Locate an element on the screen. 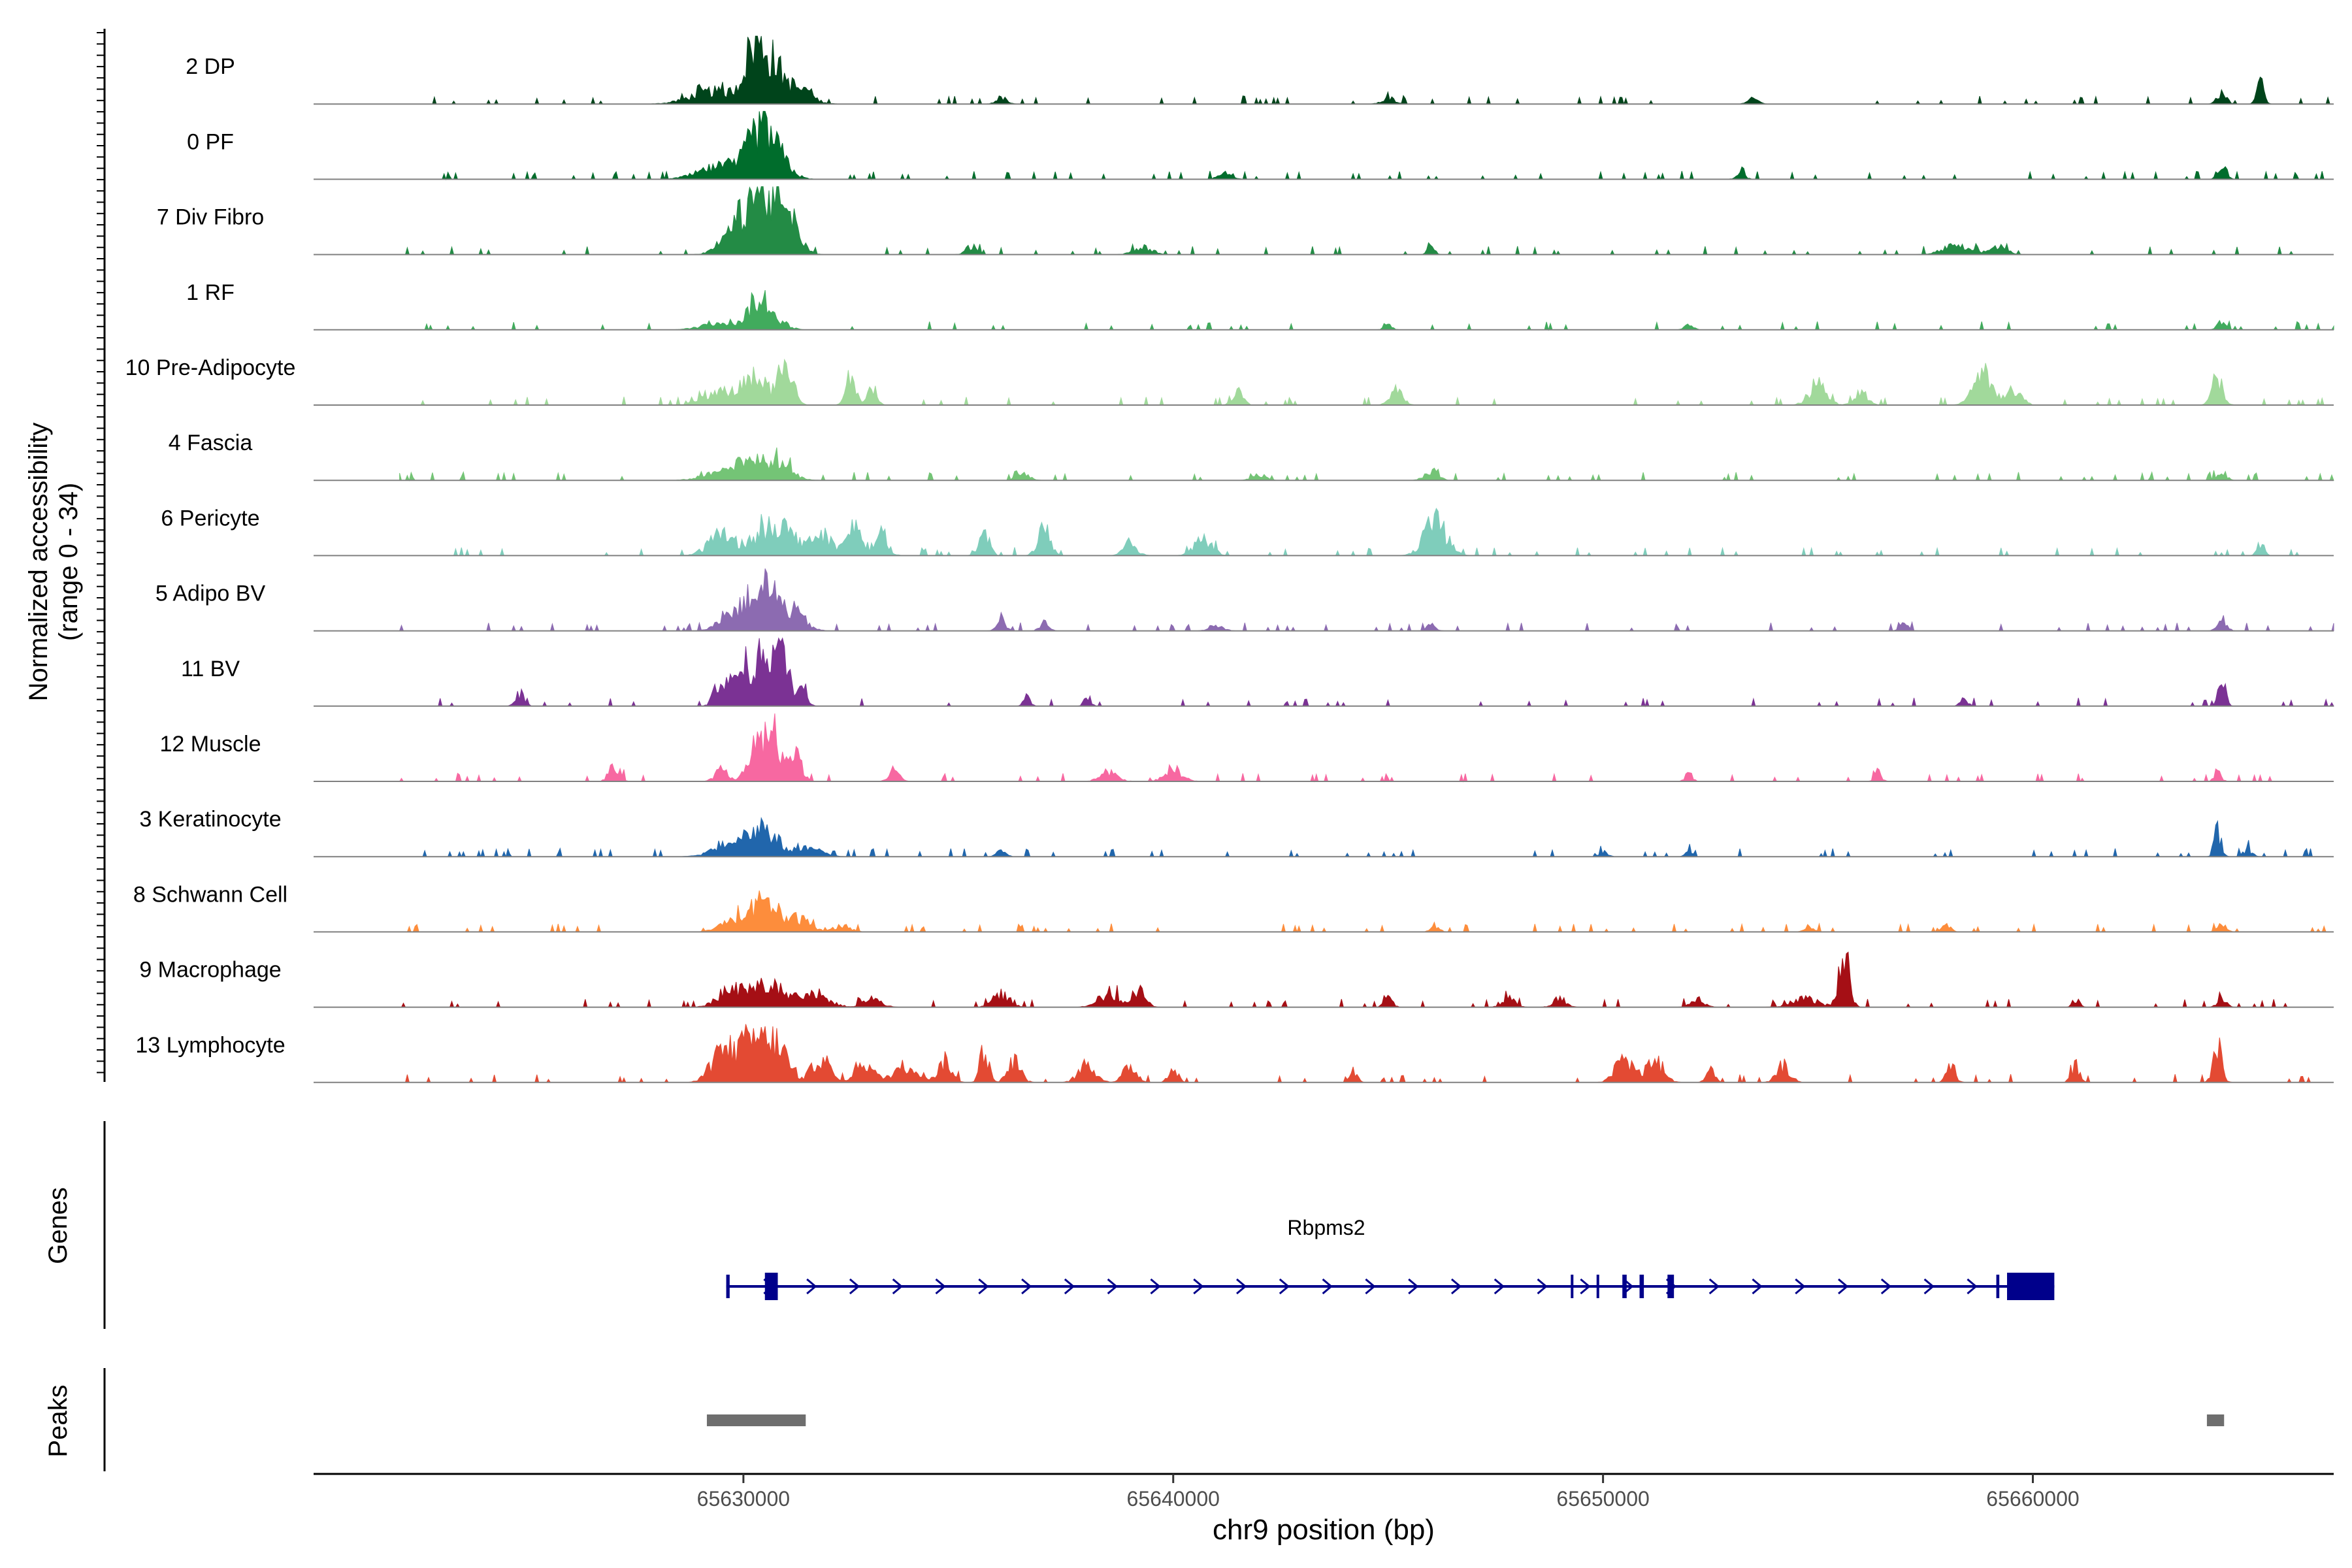 The width and height of the screenshot is (2352, 1568). track-label: 5 Adipo BV is located at coordinates (210, 593).